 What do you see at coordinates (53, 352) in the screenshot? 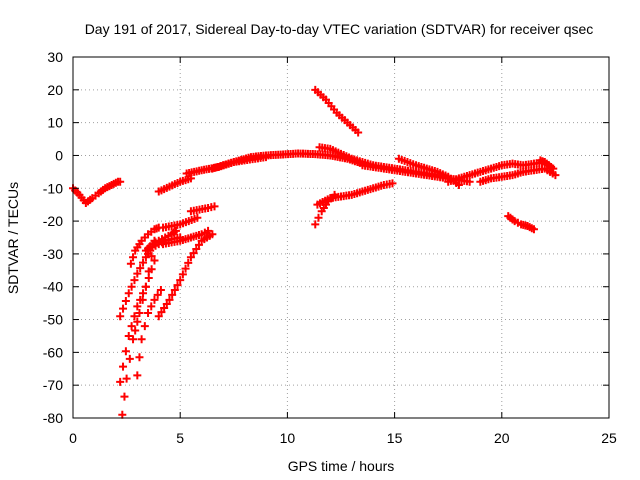
I see `y-tick-label: -60` at bounding box center [53, 352].